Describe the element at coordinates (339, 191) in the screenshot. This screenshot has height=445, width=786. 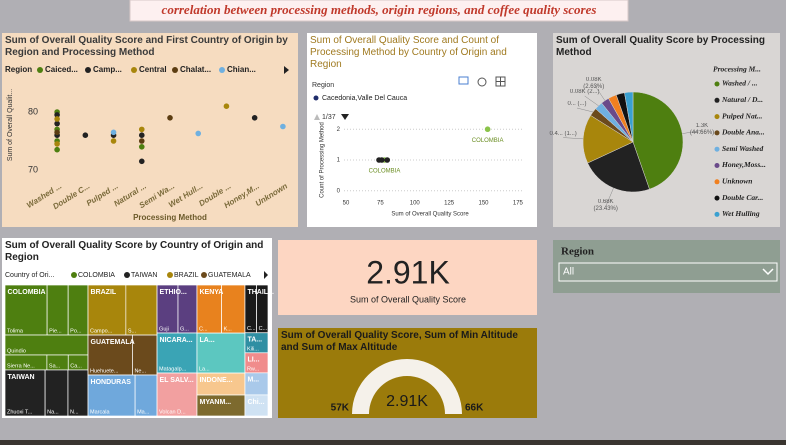
I see `y-tick-label: 0` at that location.